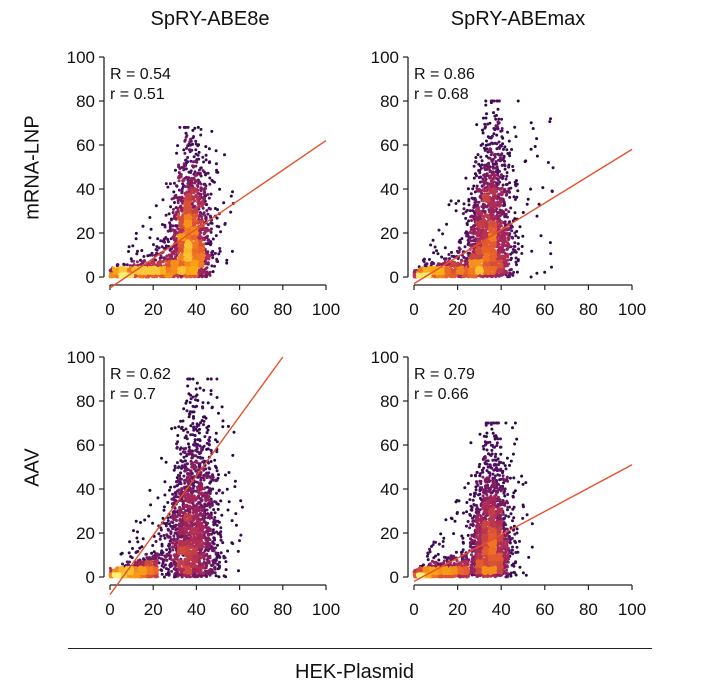  What do you see at coordinates (85, 145) in the screenshot?
I see `y-tick-label: 60` at bounding box center [85, 145].